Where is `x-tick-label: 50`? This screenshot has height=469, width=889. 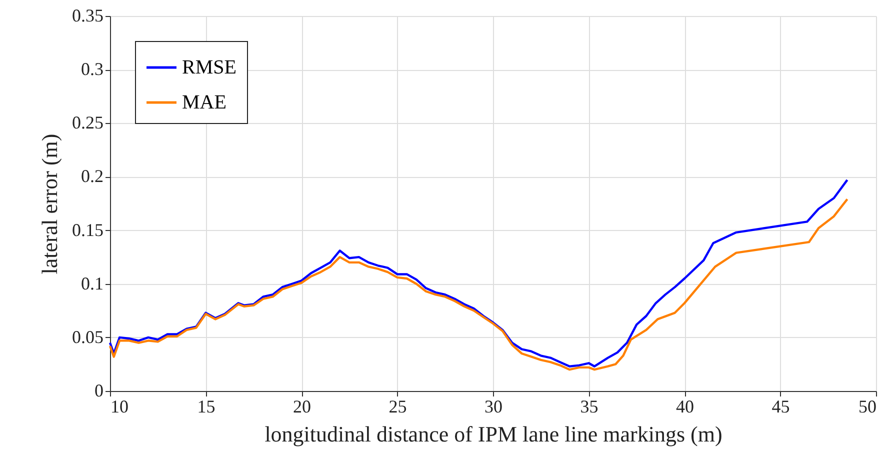 x-tick-label: 50 is located at coordinates (867, 406).